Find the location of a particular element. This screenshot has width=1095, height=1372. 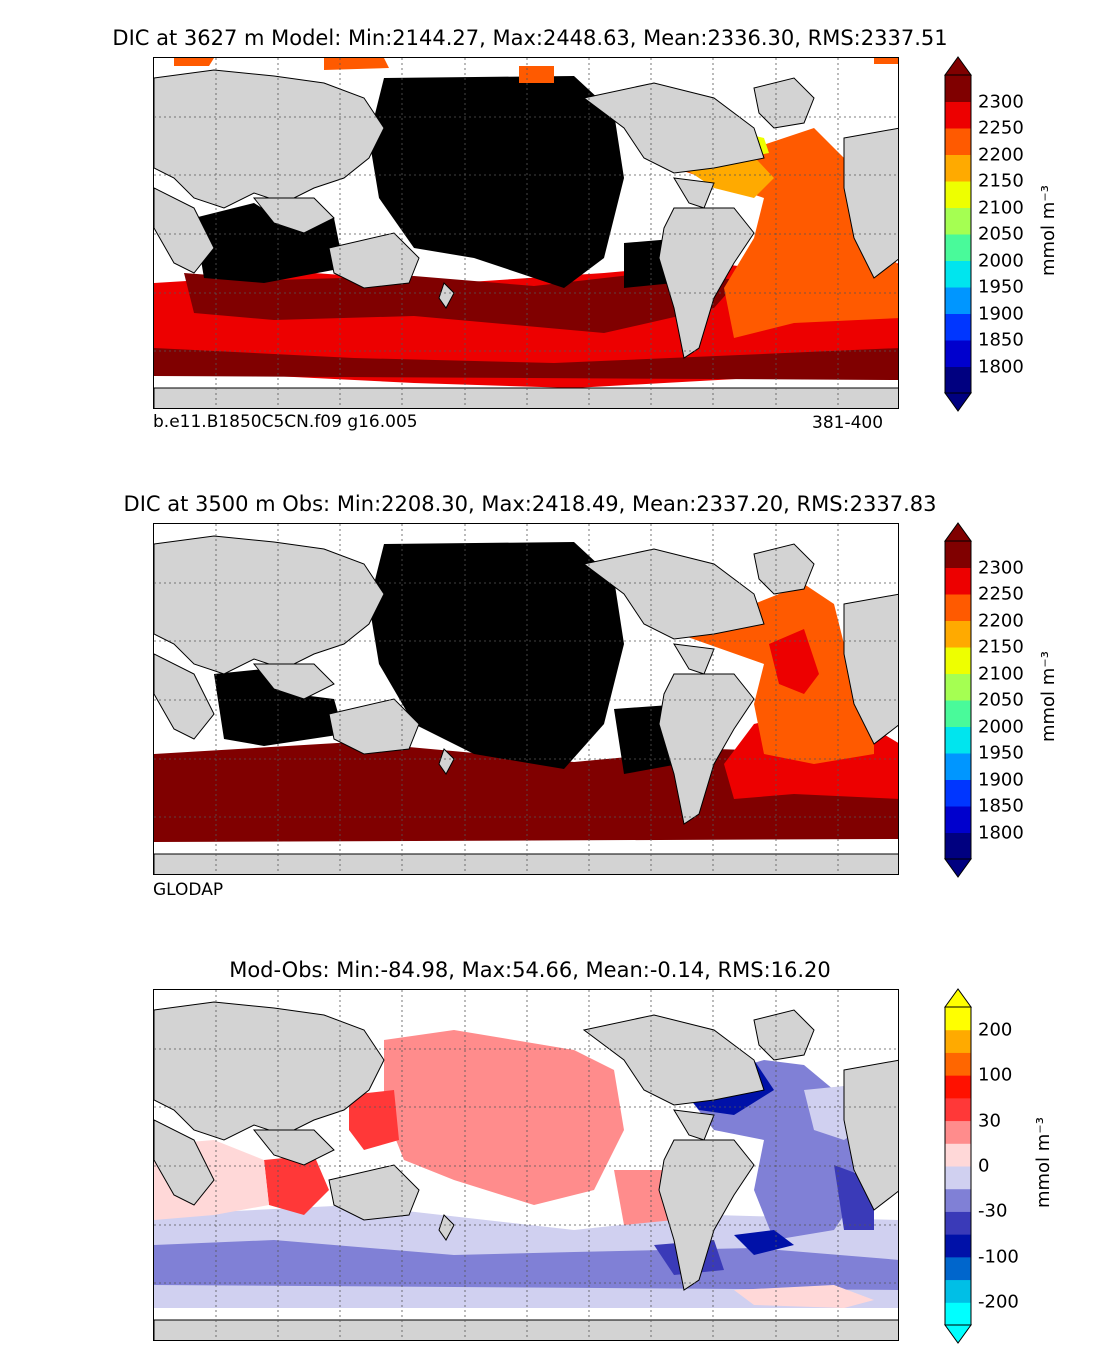

diff-colorbar is located at coordinates (958, 1166).